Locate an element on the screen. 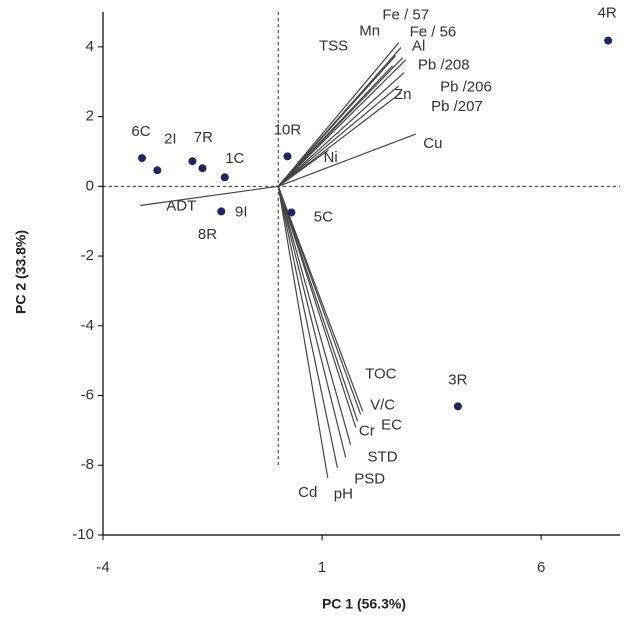 The image size is (629, 618). y-axis-title: PC 2 (33.8%) is located at coordinates (21, 272).